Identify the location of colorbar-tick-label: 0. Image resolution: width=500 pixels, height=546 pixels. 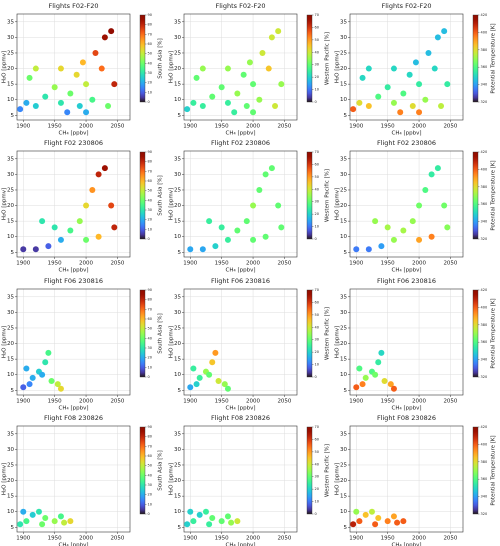
(149, 377).